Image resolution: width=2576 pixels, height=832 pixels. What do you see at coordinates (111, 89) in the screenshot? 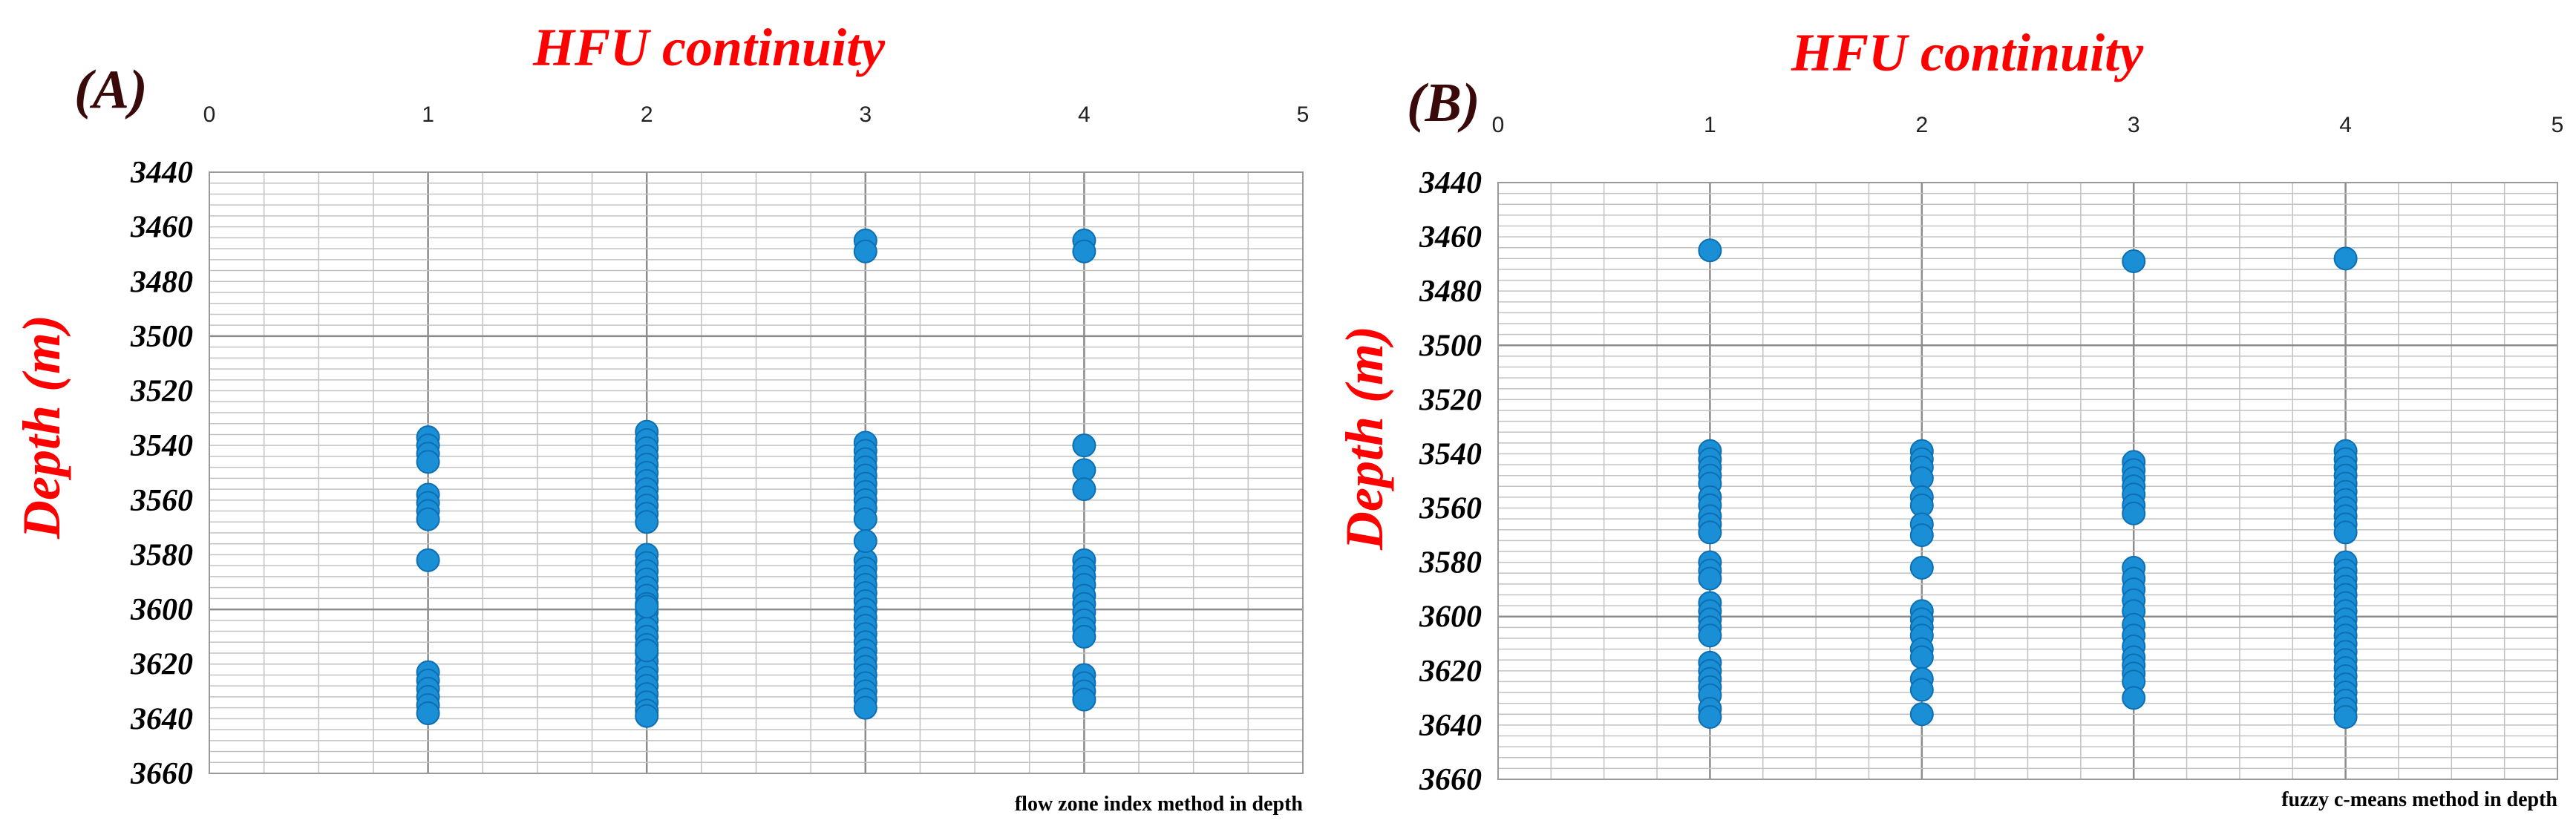
I see `panel-label-a: (A)` at bounding box center [111, 89].